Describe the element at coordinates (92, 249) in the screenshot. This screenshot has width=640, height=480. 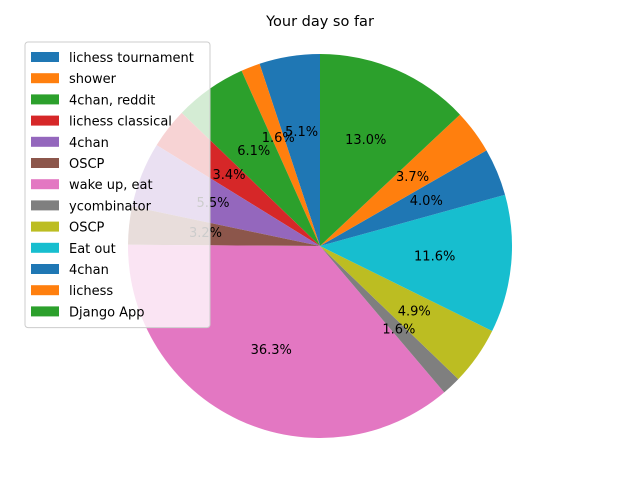
I see `legend-label: Eat out` at that location.